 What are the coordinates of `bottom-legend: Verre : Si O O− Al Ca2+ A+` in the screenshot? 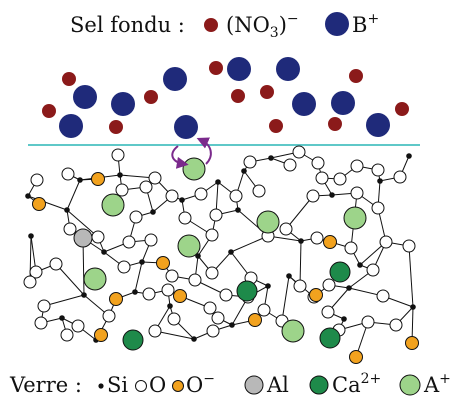 It's located at (230, 384).